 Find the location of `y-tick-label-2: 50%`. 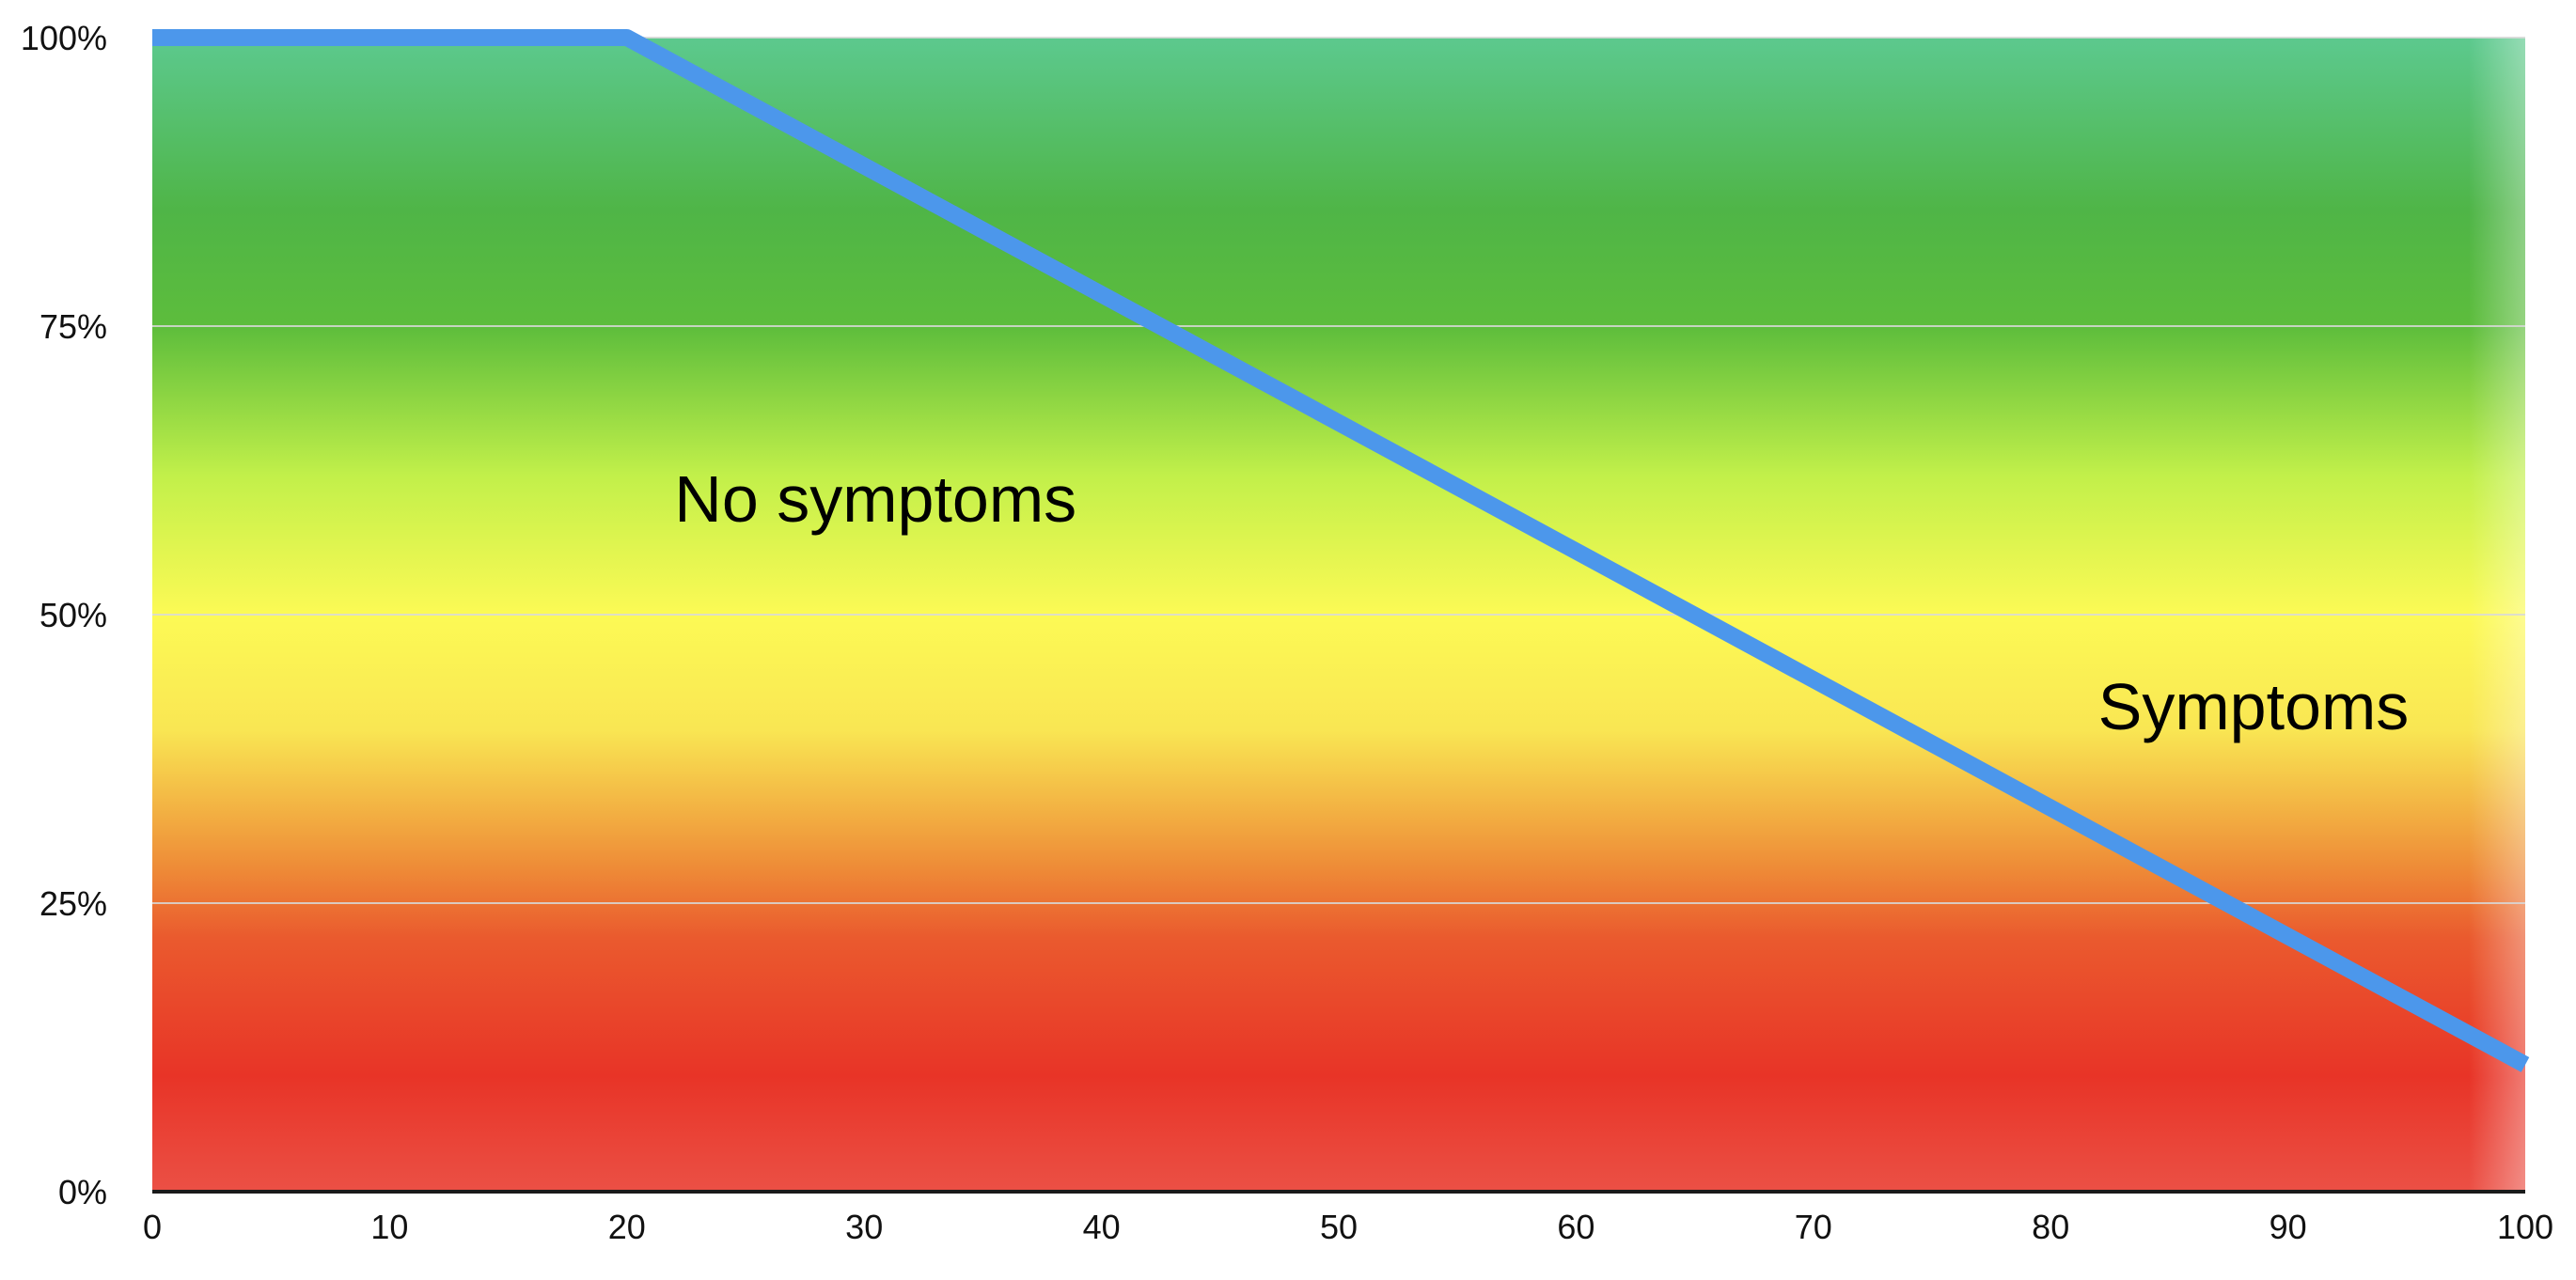

y-tick-label-2: 50% is located at coordinates (73, 615).